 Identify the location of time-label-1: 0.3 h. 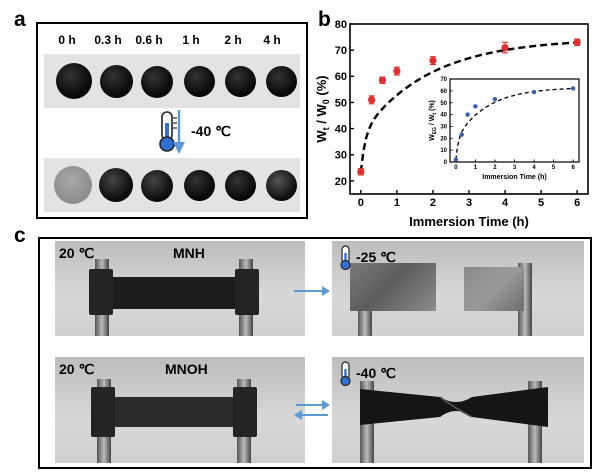
(108, 40).